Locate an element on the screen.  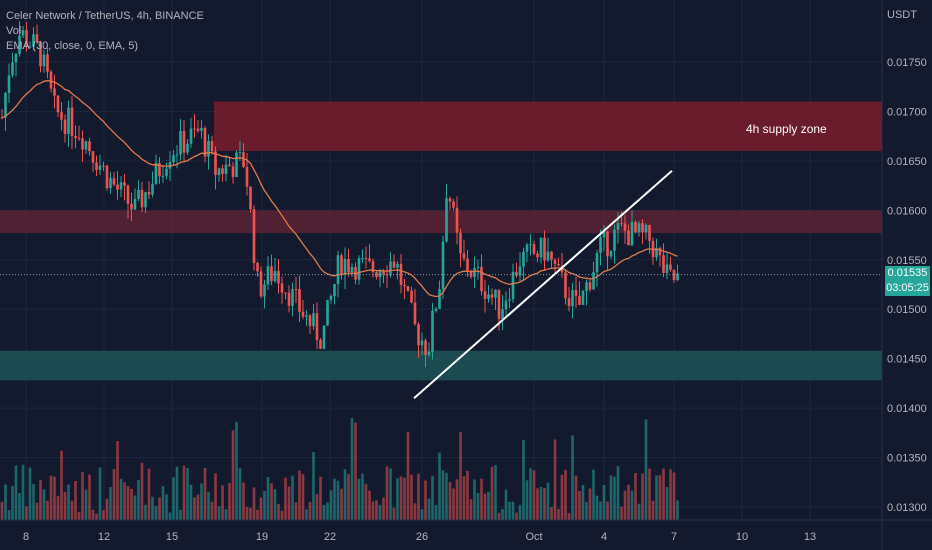
price-tick-label: 0.01700 is located at coordinates (907, 112).